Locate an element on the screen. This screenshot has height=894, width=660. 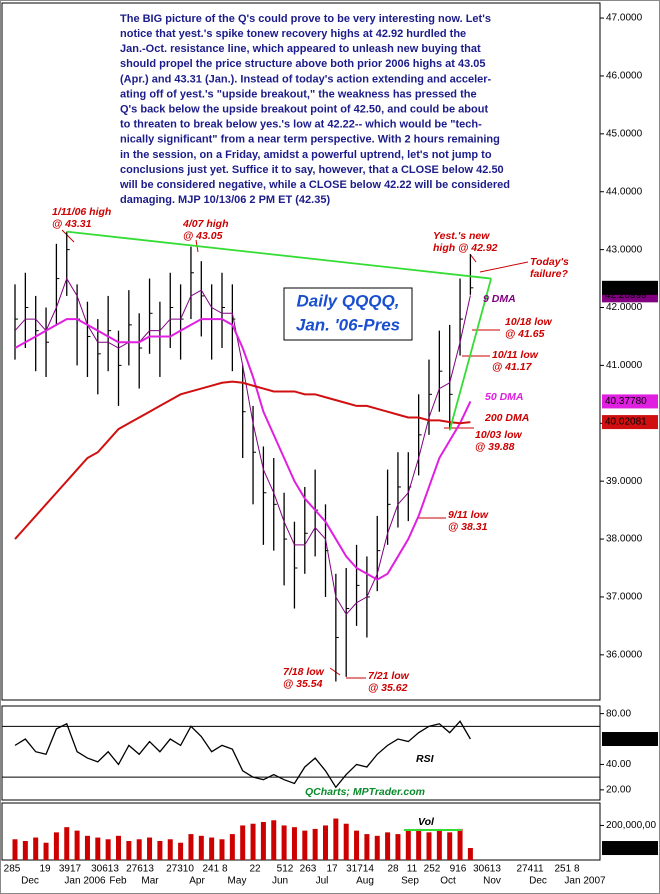
rsi-name: RSI is located at coordinates (425, 759).